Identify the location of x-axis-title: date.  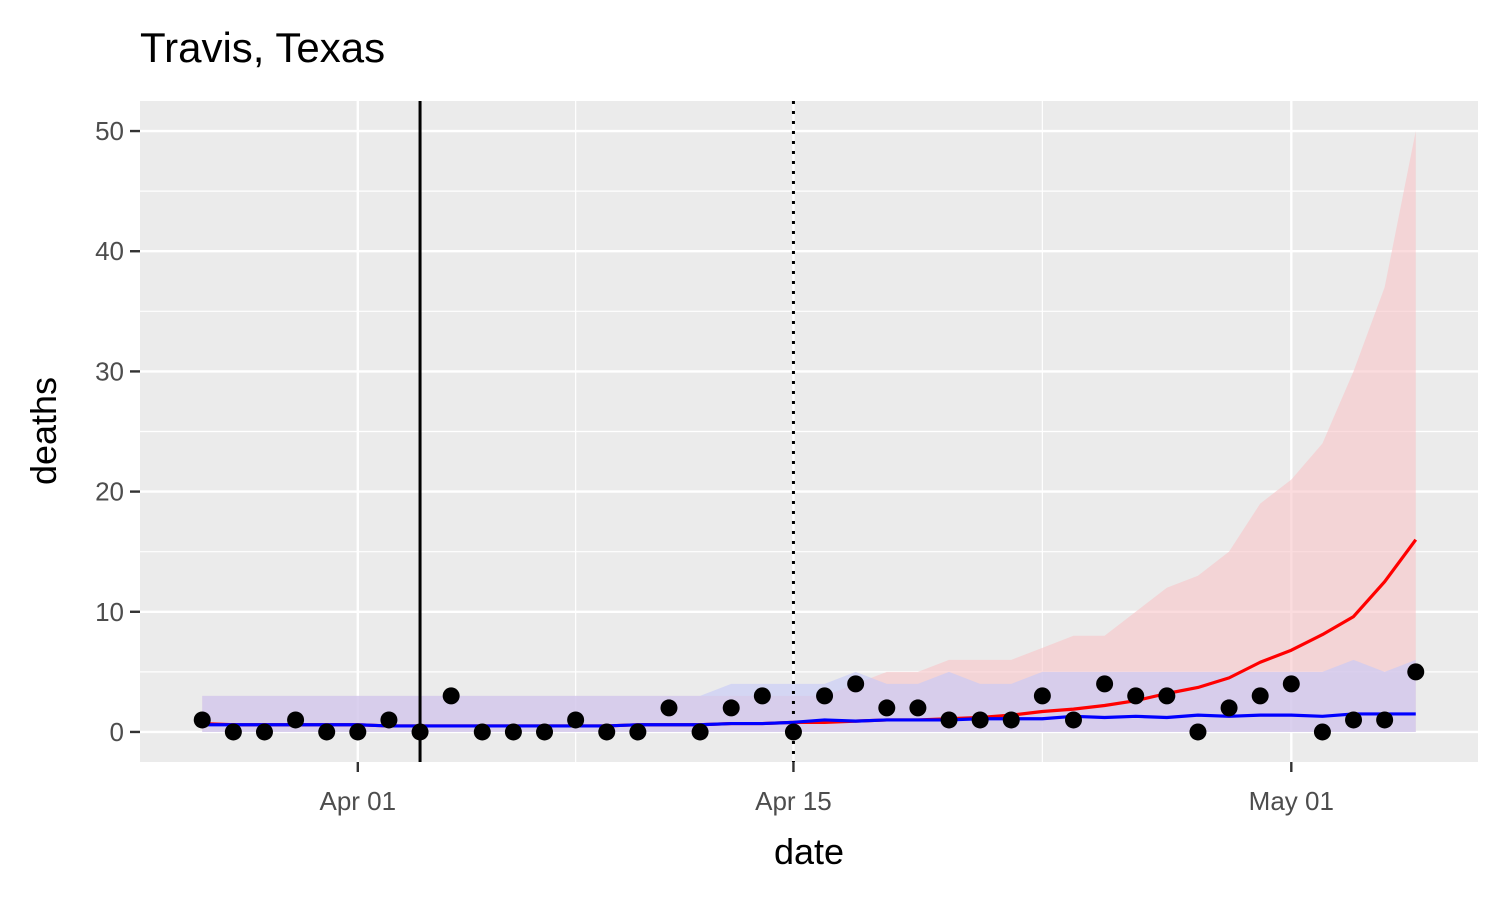
(809, 851).